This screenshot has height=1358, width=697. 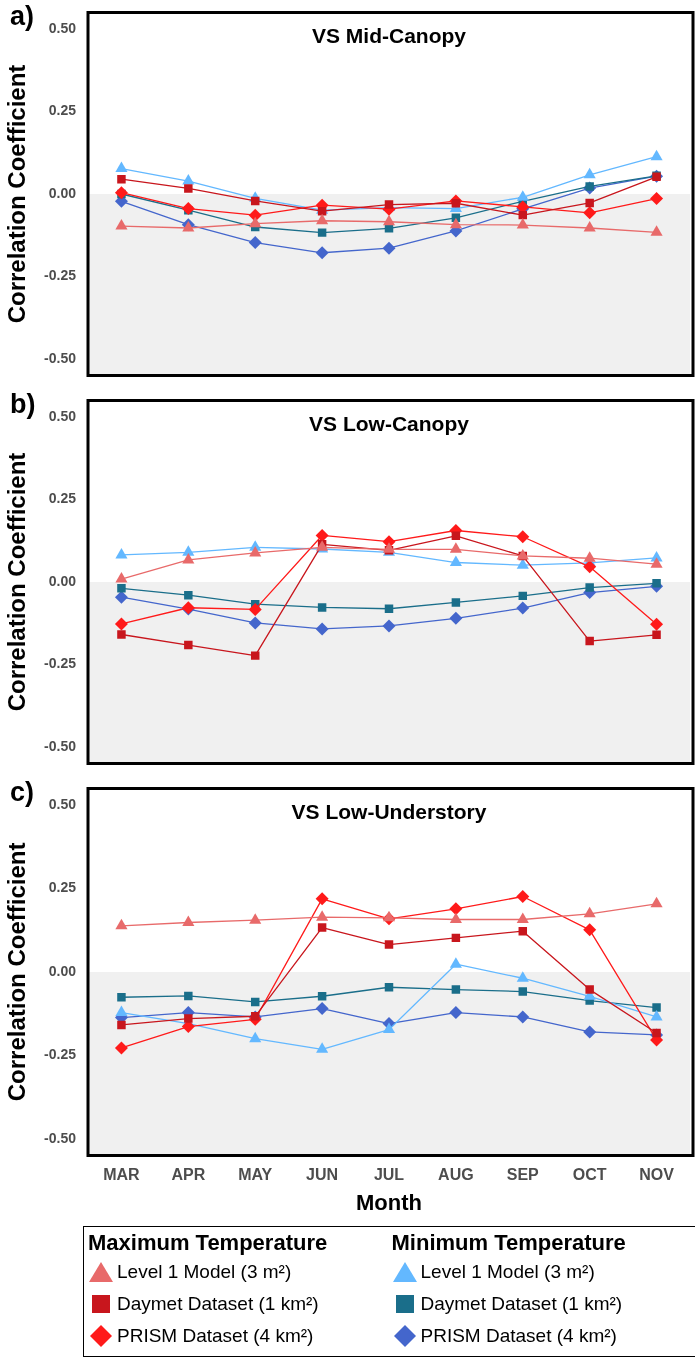 I want to click on text: b), so click(x=23, y=403).